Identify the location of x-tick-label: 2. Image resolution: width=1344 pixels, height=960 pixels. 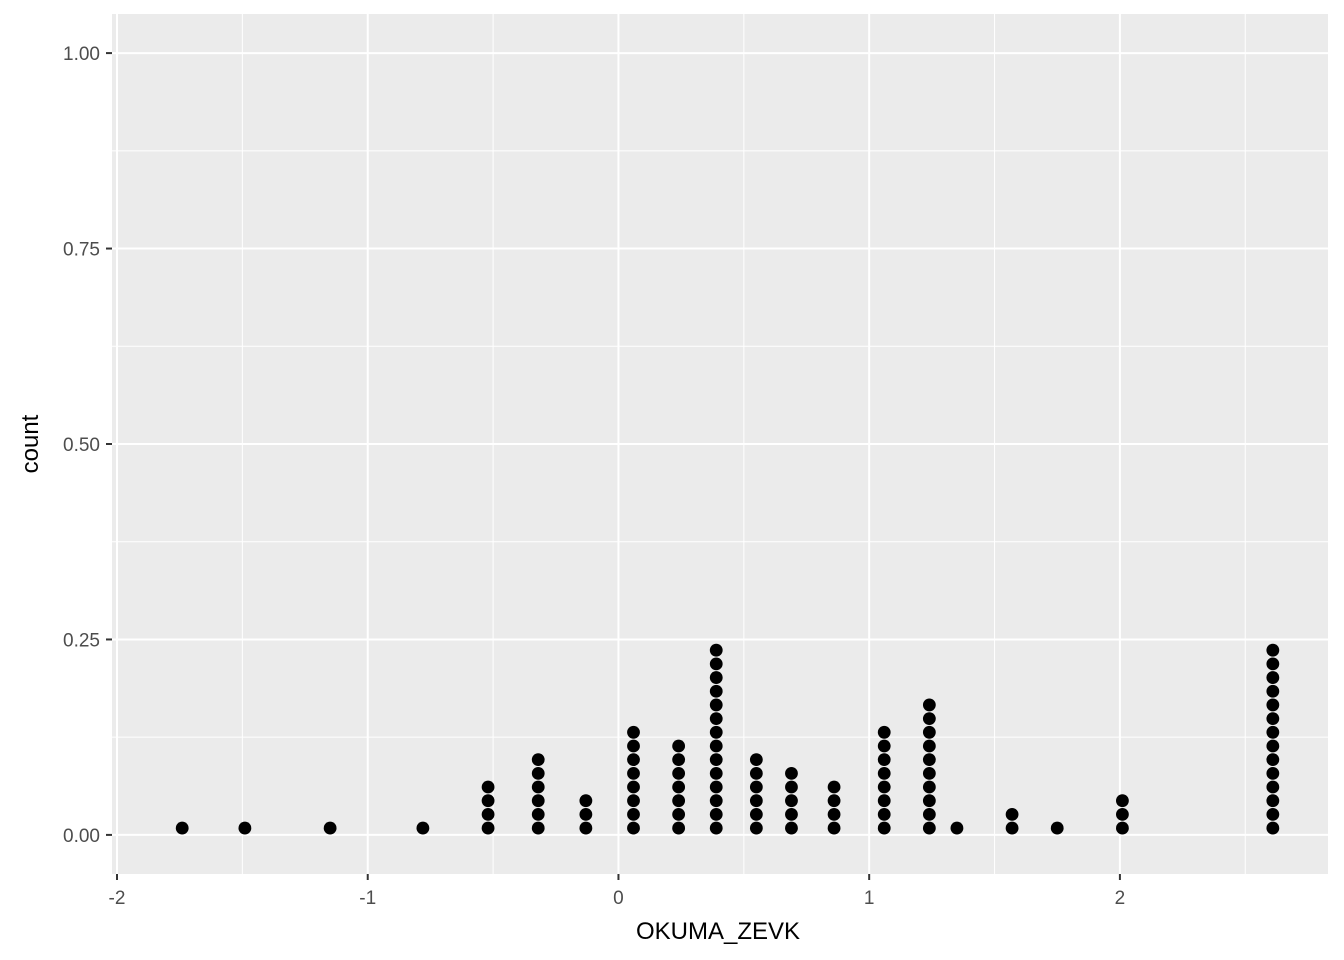
(1120, 898).